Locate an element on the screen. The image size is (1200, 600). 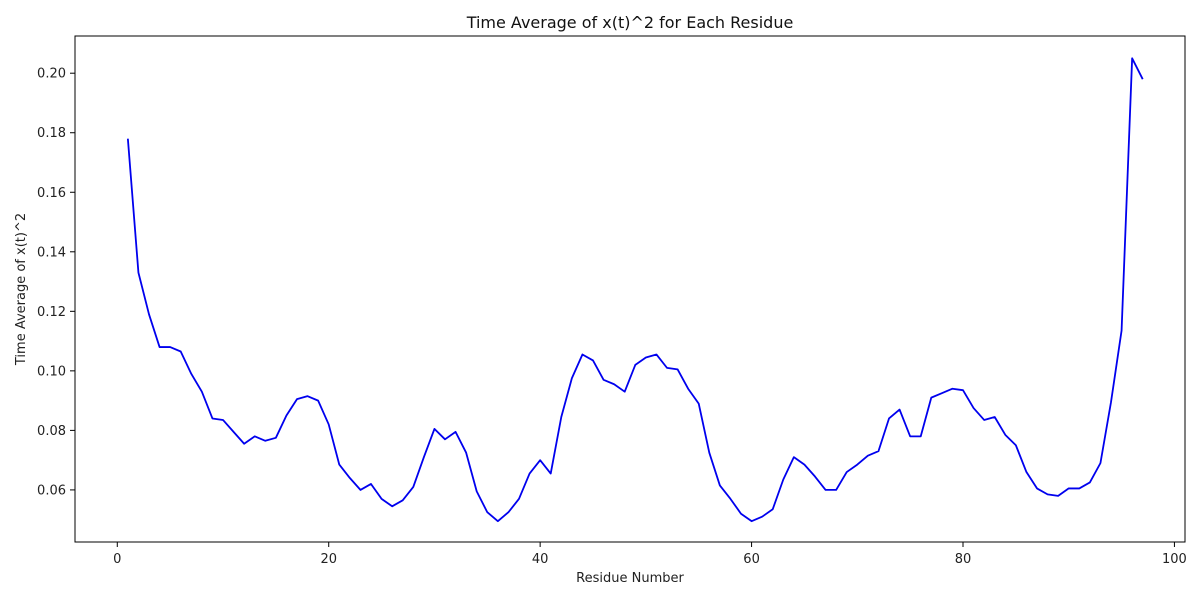
y-tick-label: 0.18 is located at coordinates (51, 133).